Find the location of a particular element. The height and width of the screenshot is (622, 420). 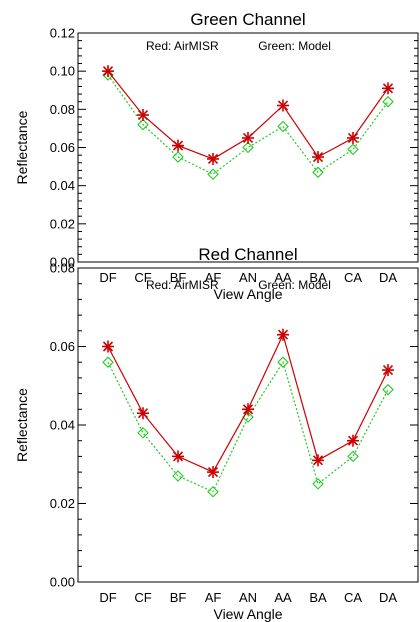

series-line-airmisr is located at coordinates (248, 115).